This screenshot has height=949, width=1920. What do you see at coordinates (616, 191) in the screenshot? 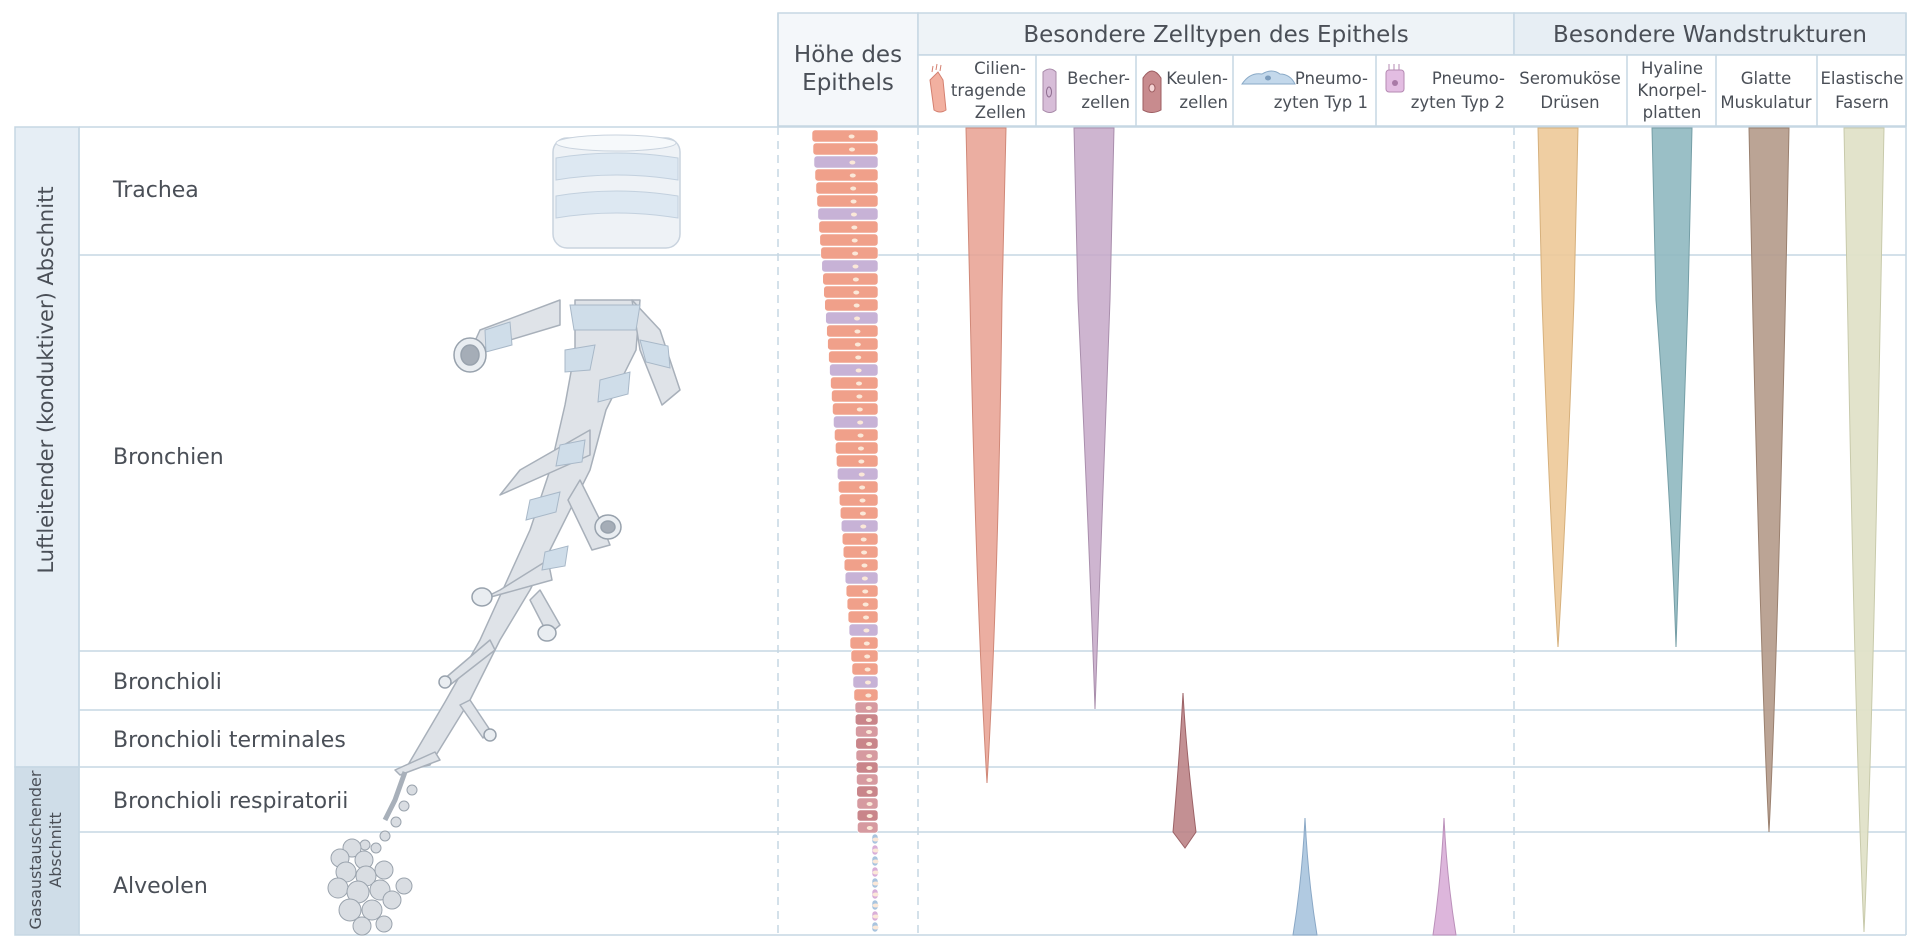
I see `trachea-illustration` at bounding box center [616, 191].